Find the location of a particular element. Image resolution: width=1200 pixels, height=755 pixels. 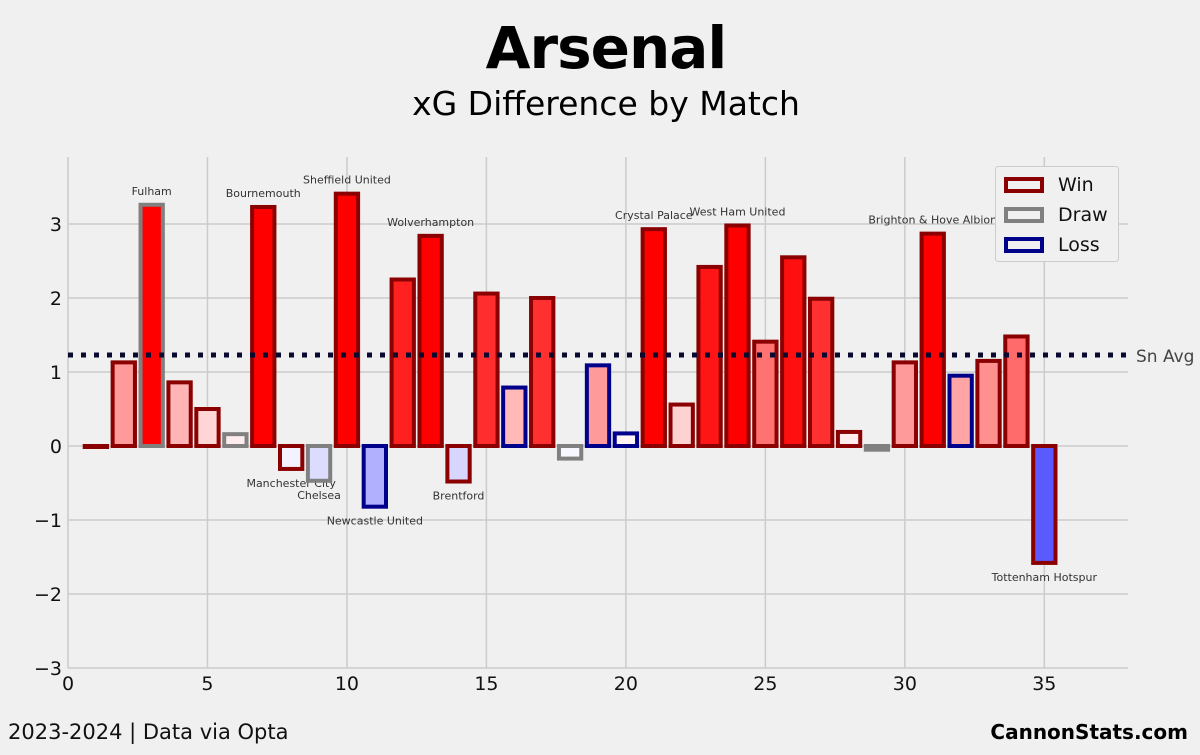

legend-item-loss: Loss is located at coordinates (1052, 245).